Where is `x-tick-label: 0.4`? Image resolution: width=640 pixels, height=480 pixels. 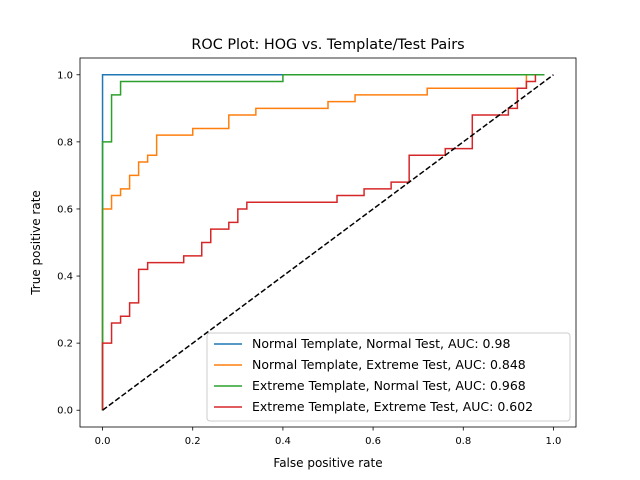
x-tick-label: 0.4 is located at coordinates (283, 441).